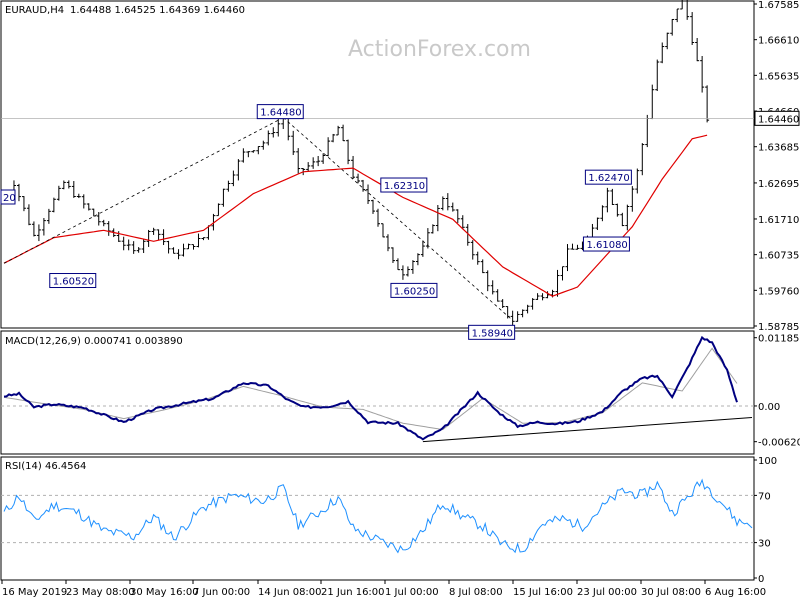  I want to click on price-tick-label: 1.65635, so click(778, 76).